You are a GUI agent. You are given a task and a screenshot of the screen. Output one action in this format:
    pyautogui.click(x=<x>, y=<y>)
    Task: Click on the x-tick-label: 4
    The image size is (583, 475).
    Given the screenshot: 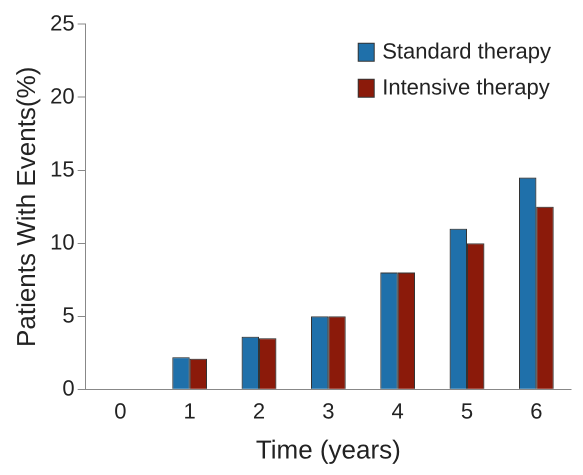 What is the action you would take?
    pyautogui.click(x=398, y=411)
    